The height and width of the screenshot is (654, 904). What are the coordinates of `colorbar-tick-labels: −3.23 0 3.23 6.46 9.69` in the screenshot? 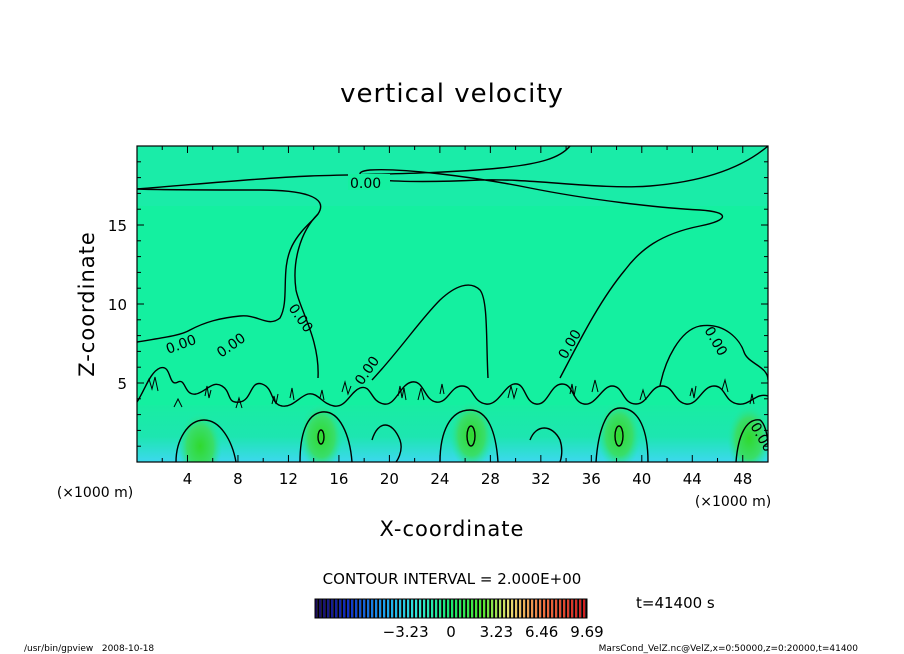 It's located at (493, 632).